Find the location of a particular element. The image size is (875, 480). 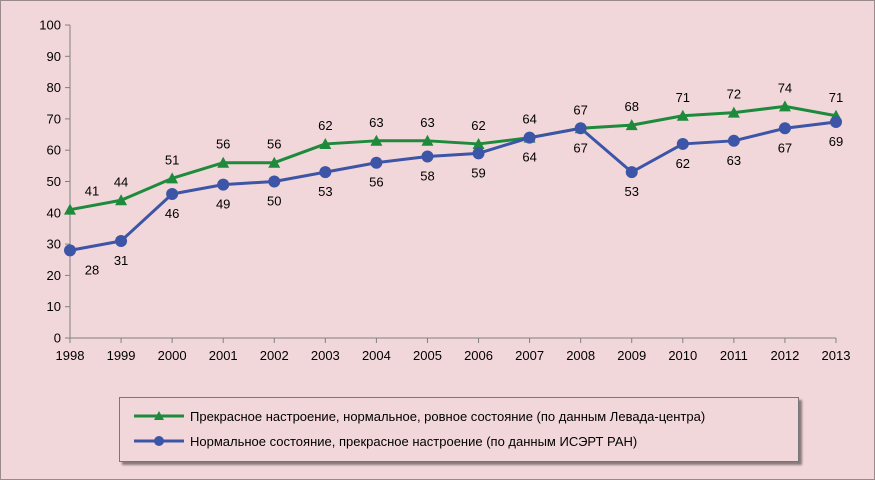

x-tick-label: 2006 is located at coordinates (478, 355).